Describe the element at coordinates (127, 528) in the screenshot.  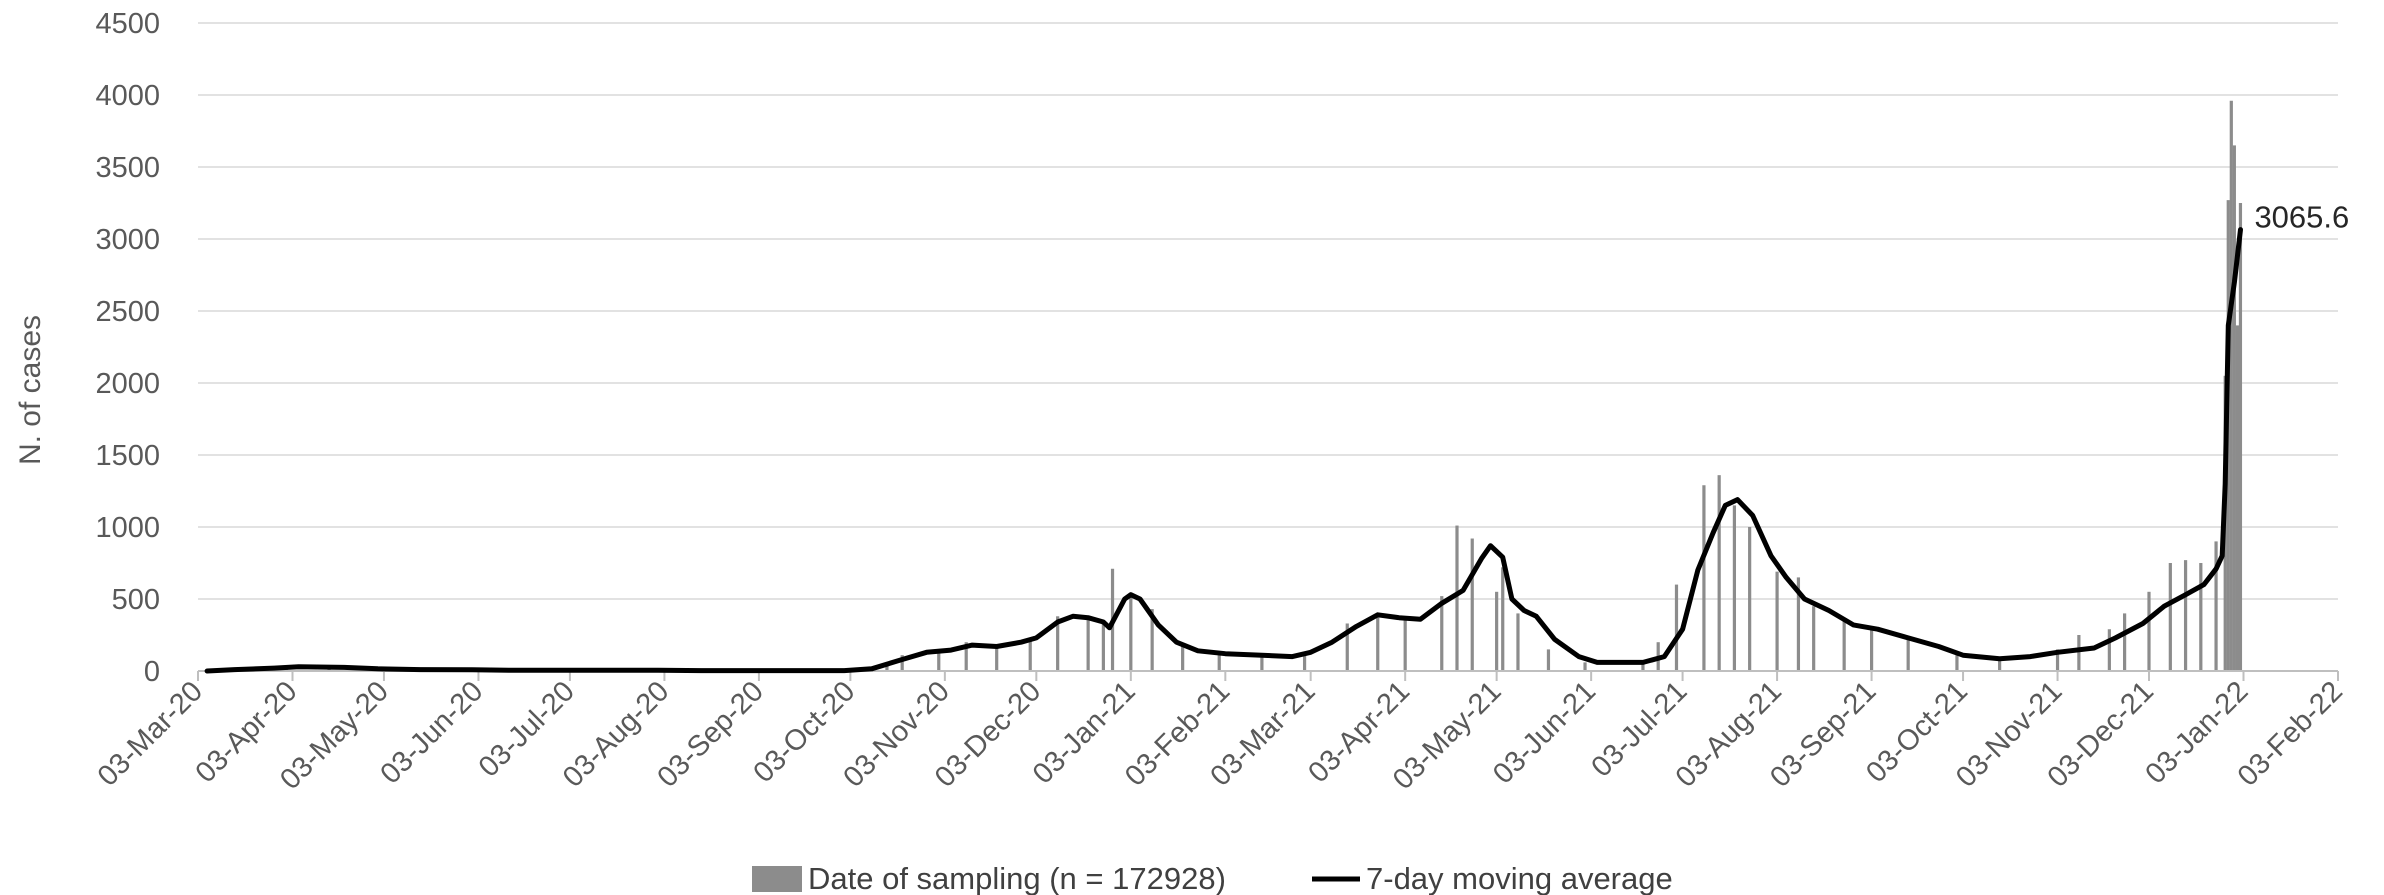
I see `y-tick-label: 1000` at that location.